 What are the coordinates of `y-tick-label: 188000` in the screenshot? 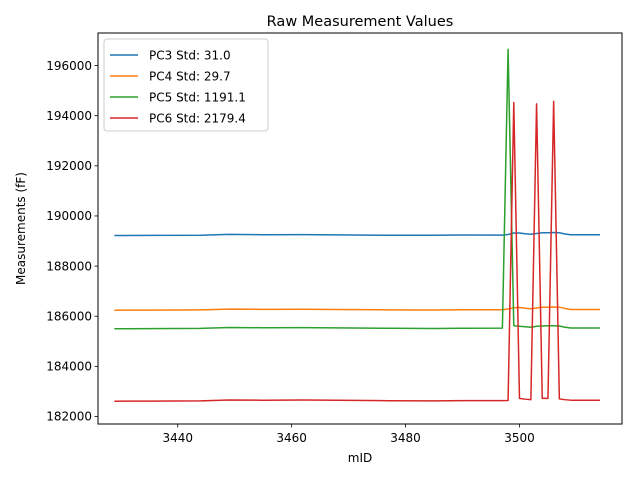 It's located at (69, 266).